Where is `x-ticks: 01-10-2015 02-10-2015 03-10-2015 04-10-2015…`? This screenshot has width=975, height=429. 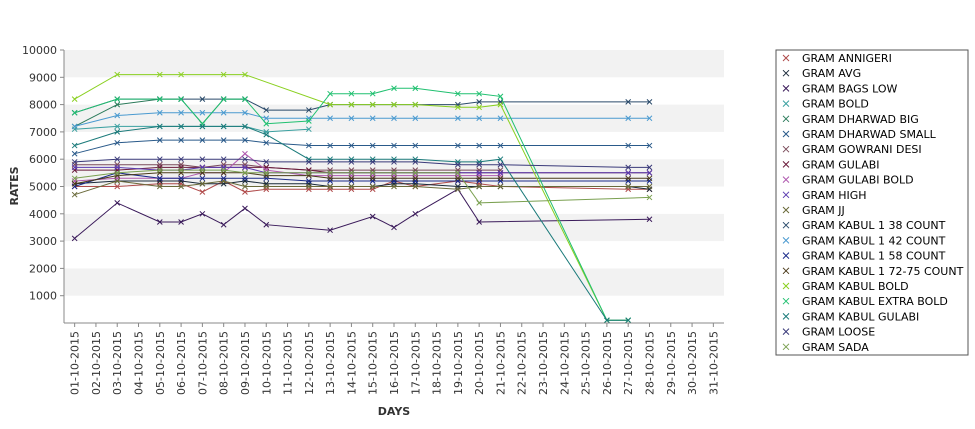 x-ticks: 01-10-2015 02-10-2015 03-10-2015 04-10-2015… is located at coordinates (394, 359).